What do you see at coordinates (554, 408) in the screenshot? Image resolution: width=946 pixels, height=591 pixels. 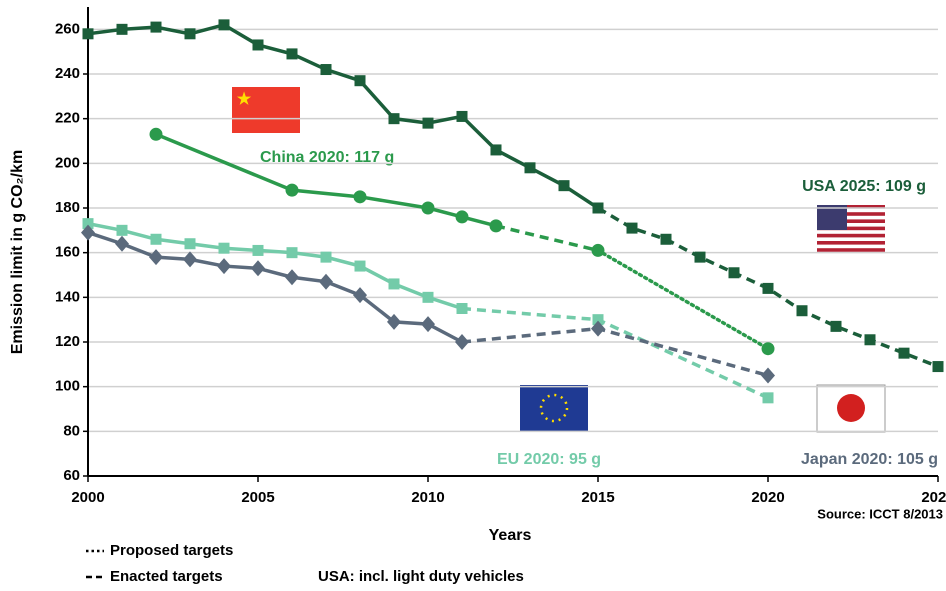 I see `eu-stars` at bounding box center [554, 408].